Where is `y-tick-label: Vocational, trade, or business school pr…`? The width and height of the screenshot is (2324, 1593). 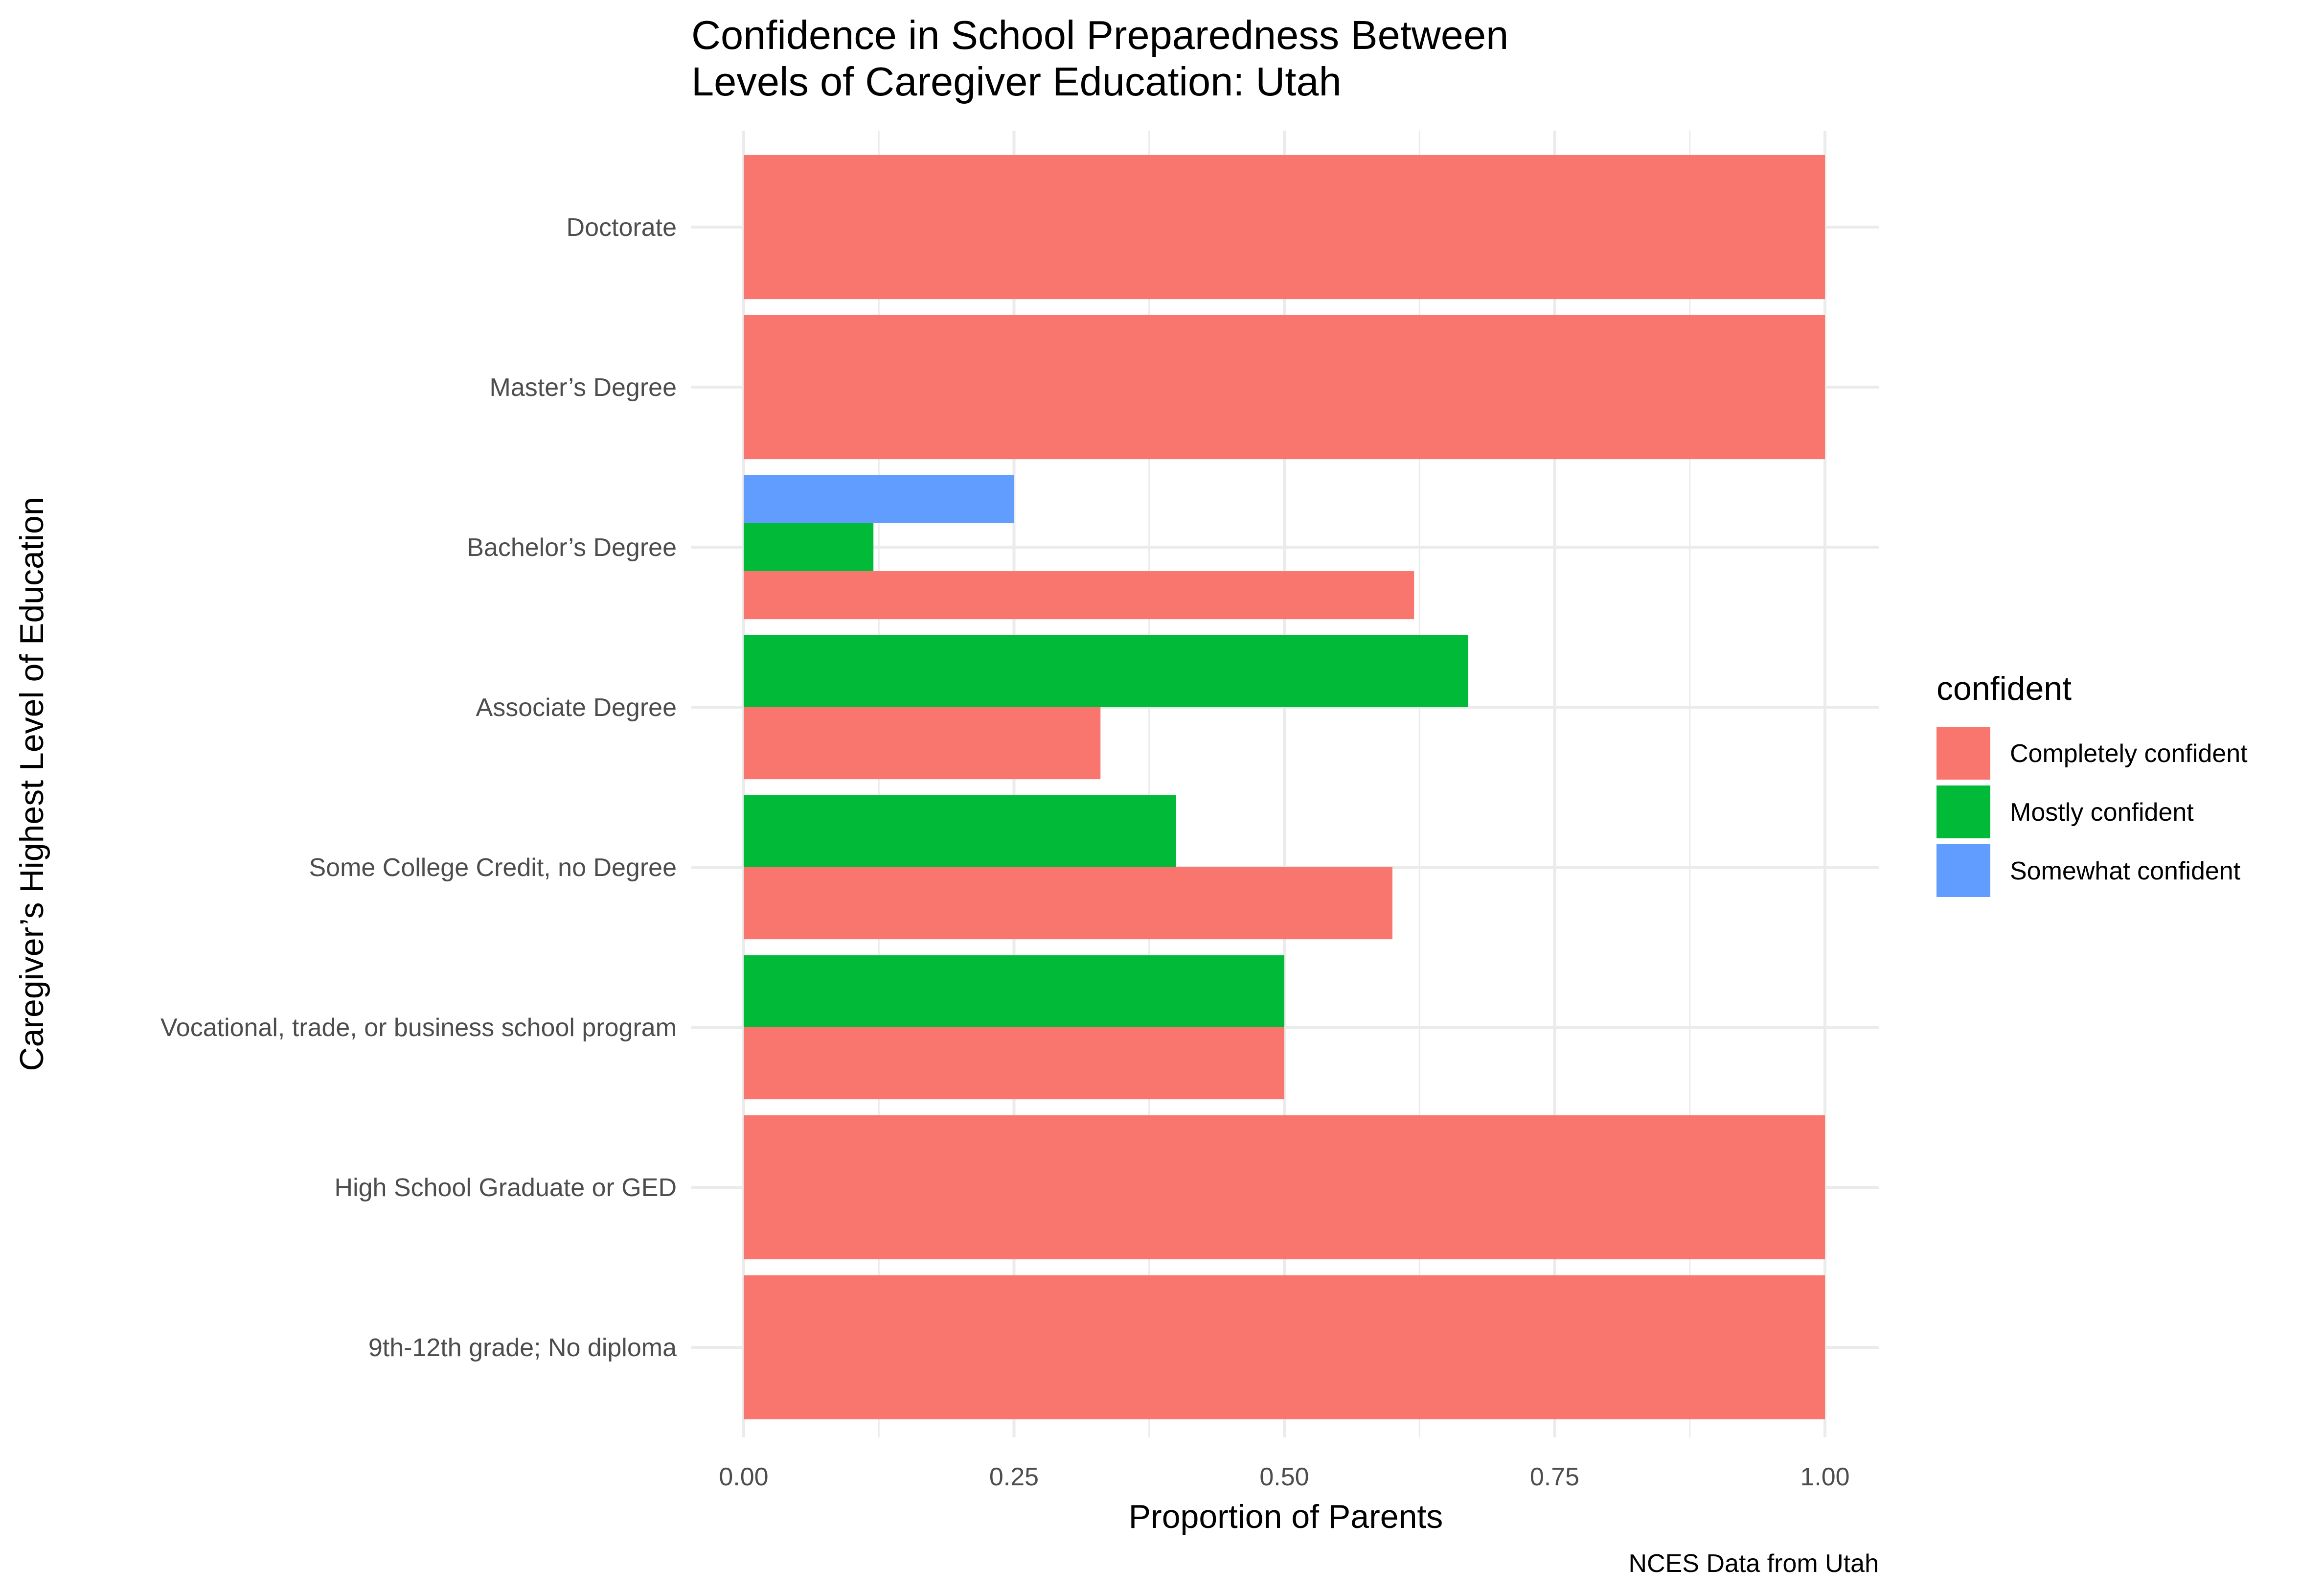
y-tick-label: Vocational, trade, or business school pr… is located at coordinates (418, 1028).